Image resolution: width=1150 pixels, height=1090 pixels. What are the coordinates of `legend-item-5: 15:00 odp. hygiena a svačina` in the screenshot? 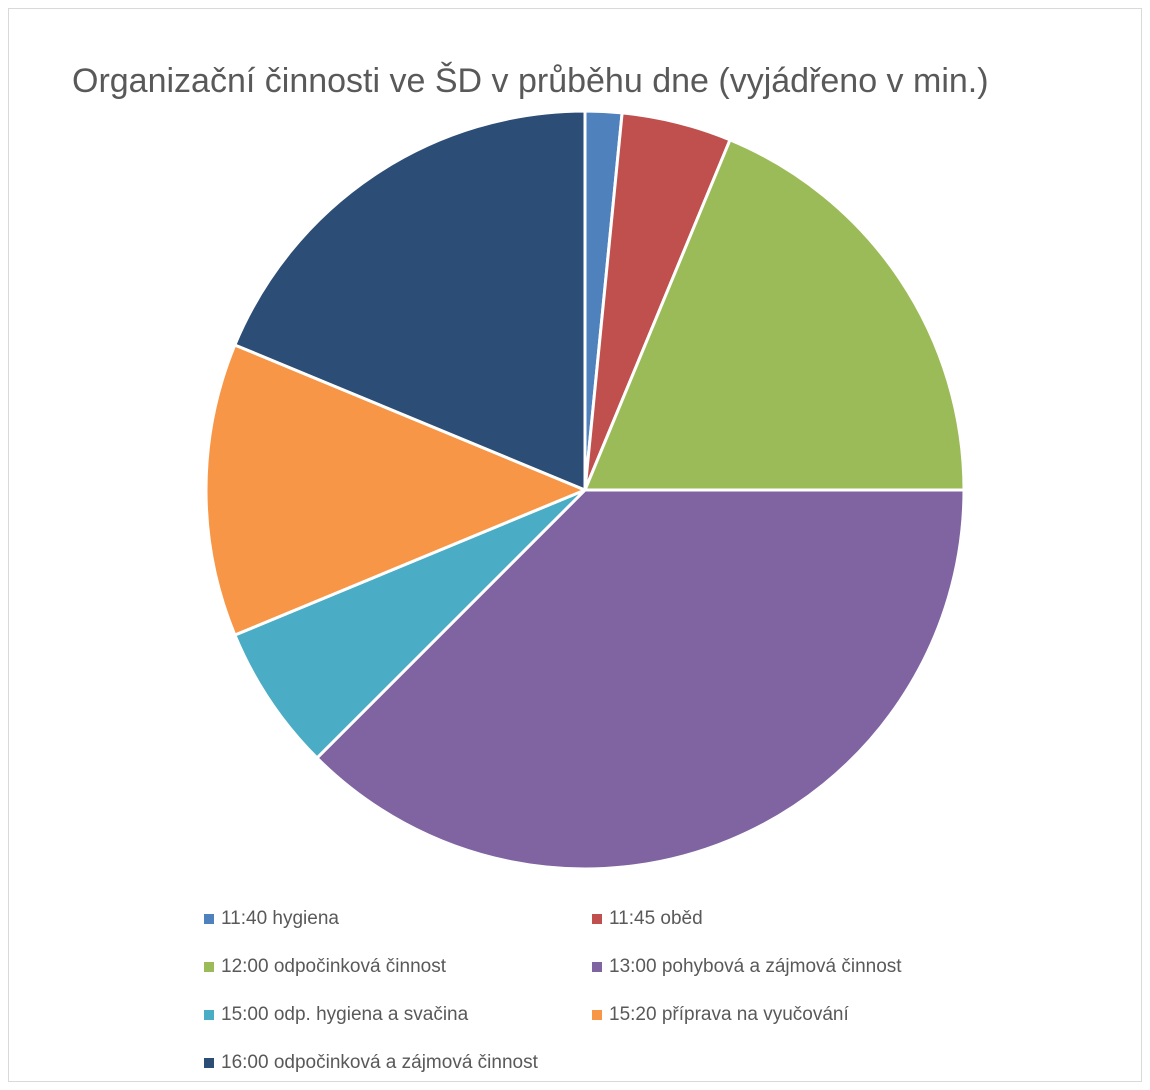 It's located at (398, 1015).